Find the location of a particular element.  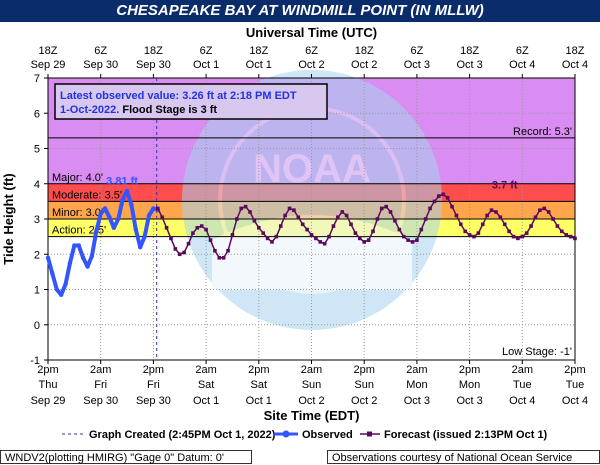

top-tick-hour: 6Z is located at coordinates (311, 51).